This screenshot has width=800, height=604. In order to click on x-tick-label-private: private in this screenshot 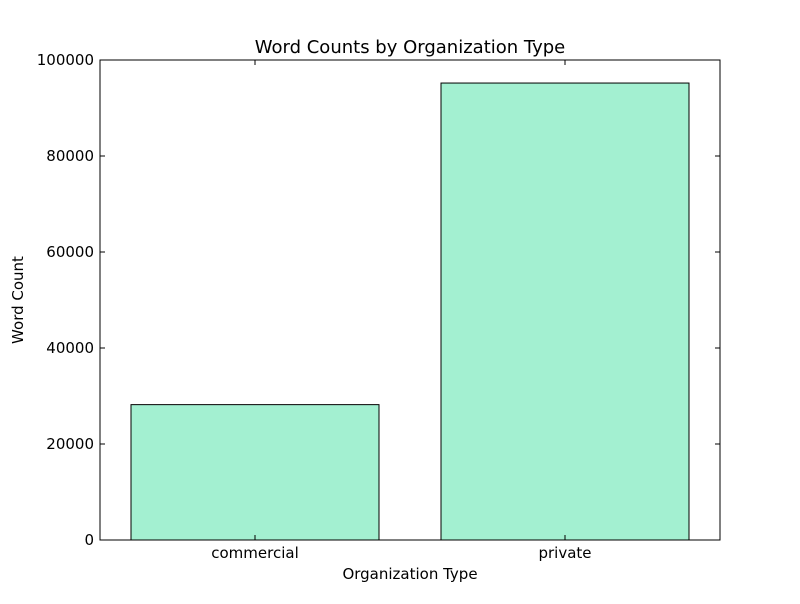, I will do `click(564, 553)`.